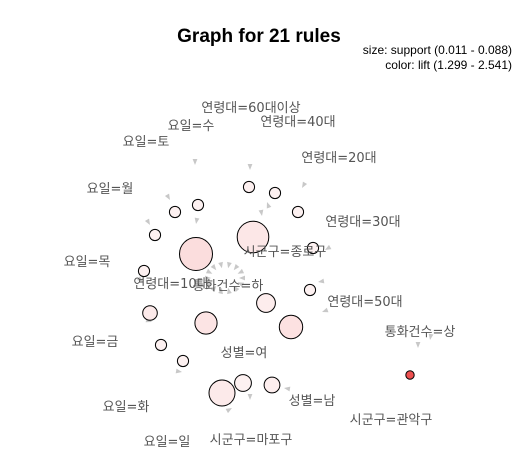 This screenshot has width=518, height=461. What do you see at coordinates (251, 440) in the screenshot?
I see `item-label: 시군구=마포구` at bounding box center [251, 440].